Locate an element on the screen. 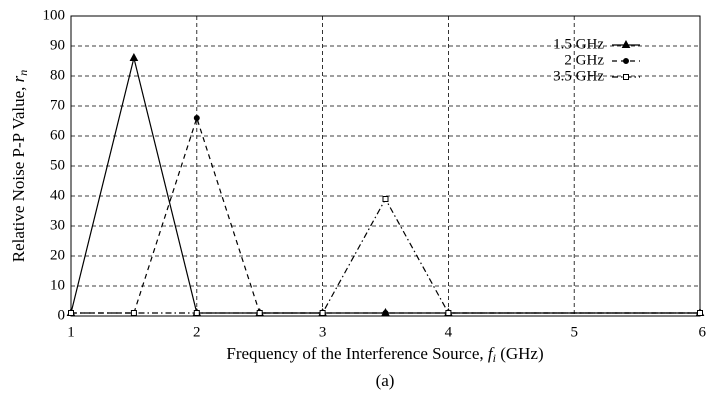 This screenshot has height=400, width=707. legend-label: 1.5 GHz is located at coordinates (578, 44).